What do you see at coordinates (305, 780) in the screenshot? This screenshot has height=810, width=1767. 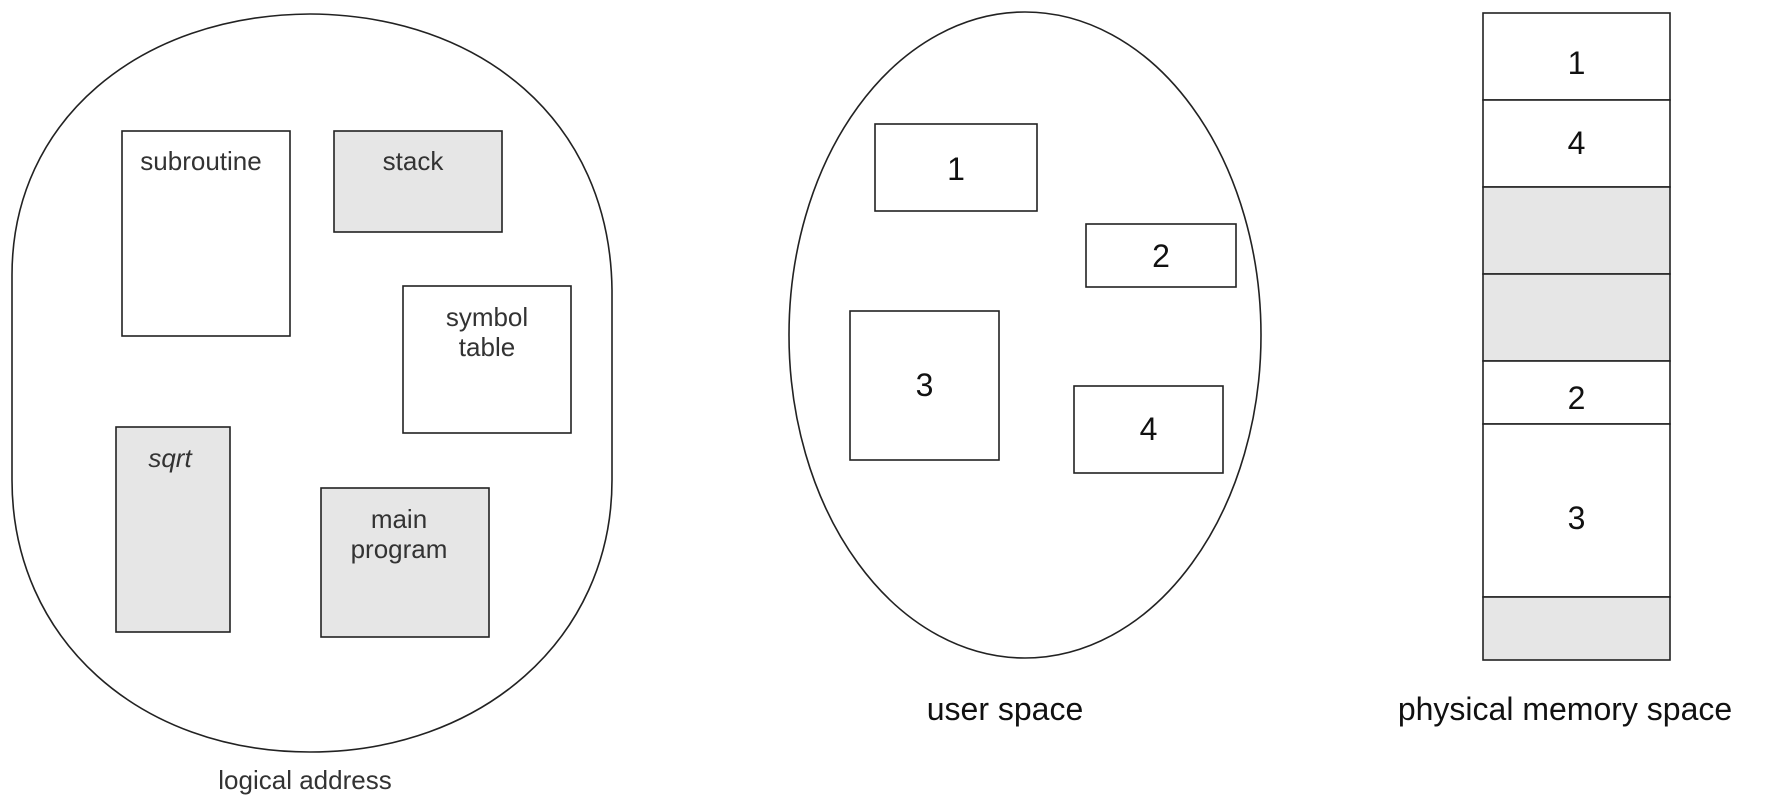 I see `logical-address-caption: logical address` at bounding box center [305, 780].